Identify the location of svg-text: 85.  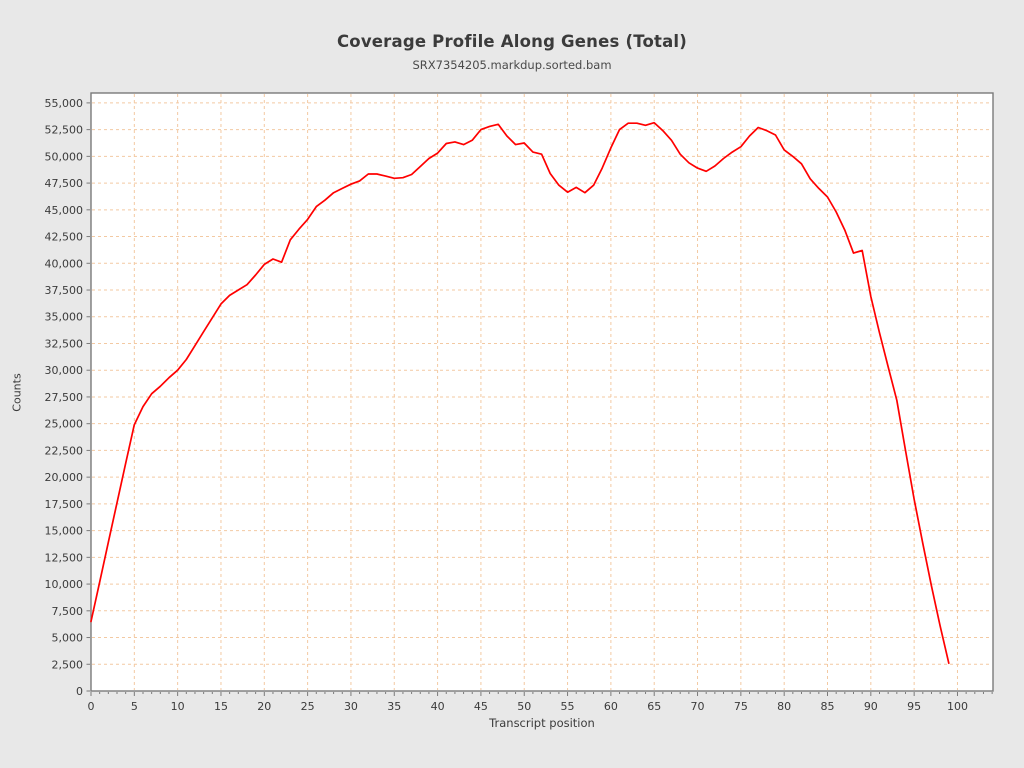
(828, 706).